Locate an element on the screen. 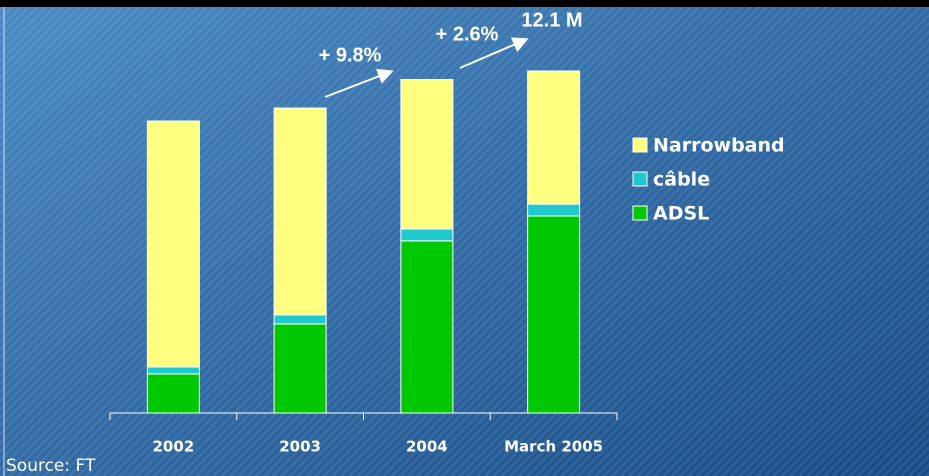  annotation: 12.1 M is located at coordinates (551, 20).